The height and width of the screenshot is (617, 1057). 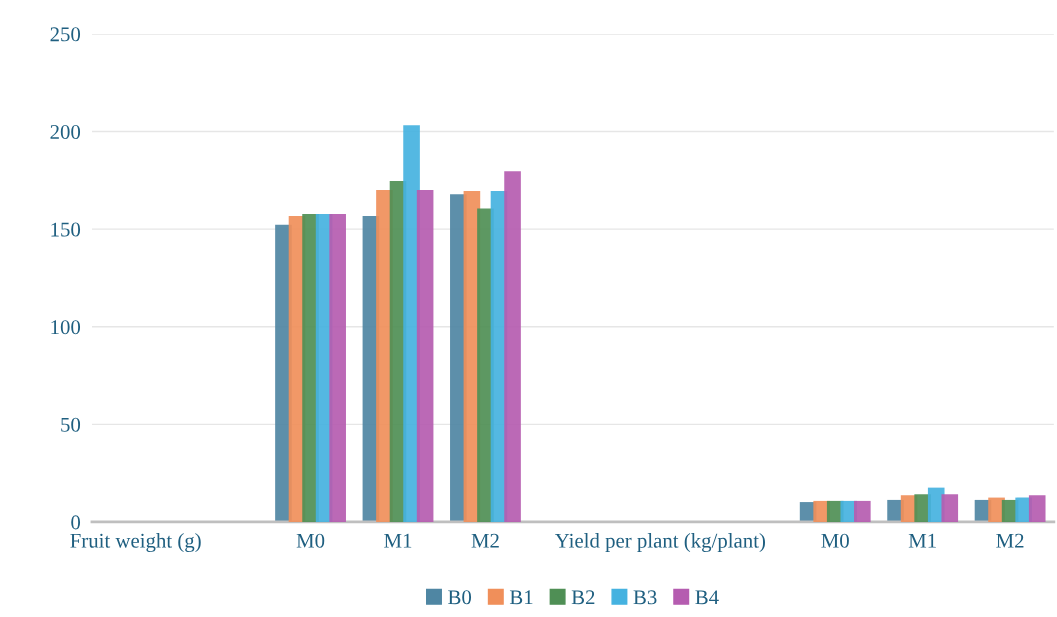 What do you see at coordinates (135, 543) in the screenshot?
I see `x-tick-label: Fruit weight (g)` at bounding box center [135, 543].